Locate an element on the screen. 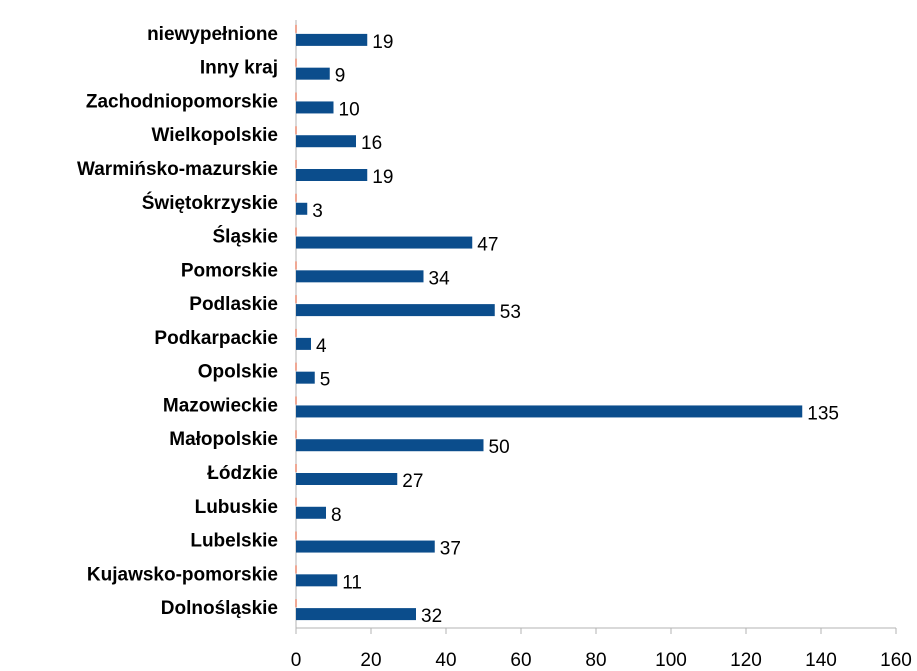  y-tick-label: Podlaskie is located at coordinates (233, 304).